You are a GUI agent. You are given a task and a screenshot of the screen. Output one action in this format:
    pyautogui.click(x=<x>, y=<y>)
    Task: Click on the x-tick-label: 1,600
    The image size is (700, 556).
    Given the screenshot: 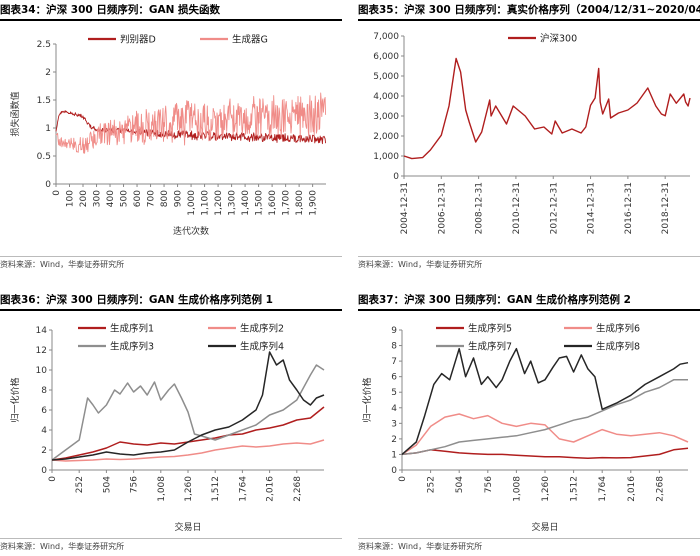 What is the action you would take?
    pyautogui.click(x=273, y=203)
    